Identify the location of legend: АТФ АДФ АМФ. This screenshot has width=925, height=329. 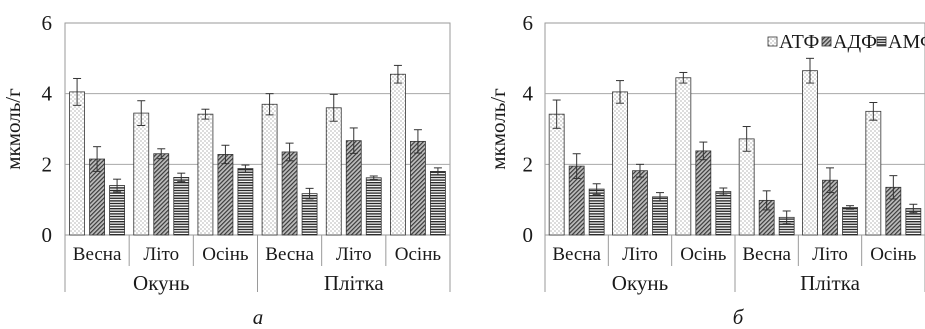
(846, 42).